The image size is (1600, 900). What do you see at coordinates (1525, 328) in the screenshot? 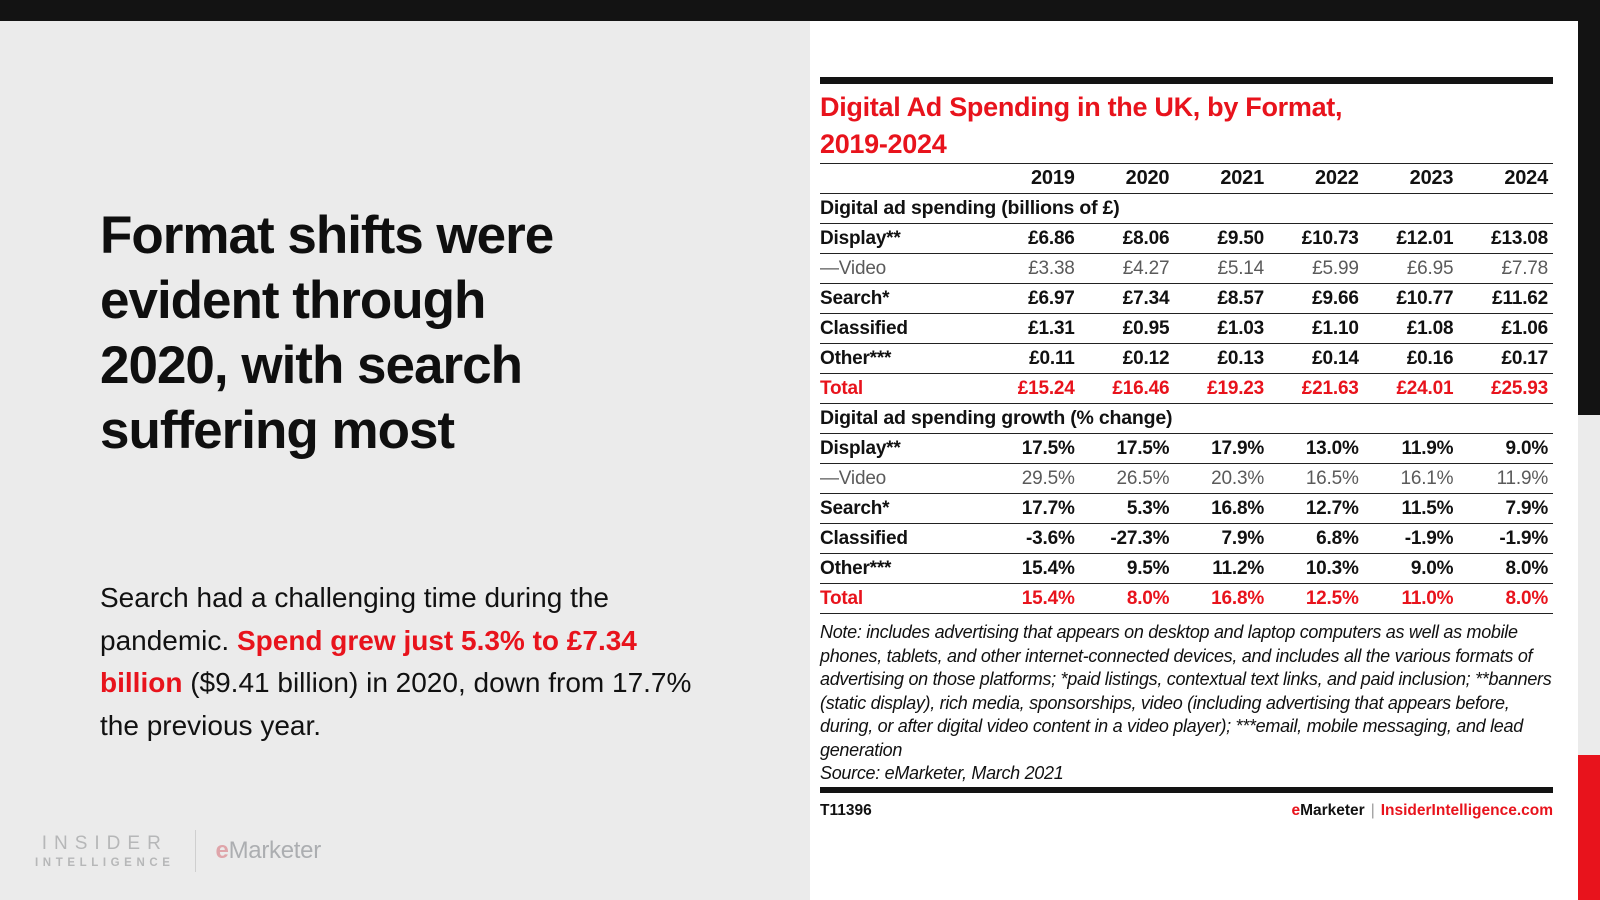
I see `table-cell: £1.06` at bounding box center [1525, 328].